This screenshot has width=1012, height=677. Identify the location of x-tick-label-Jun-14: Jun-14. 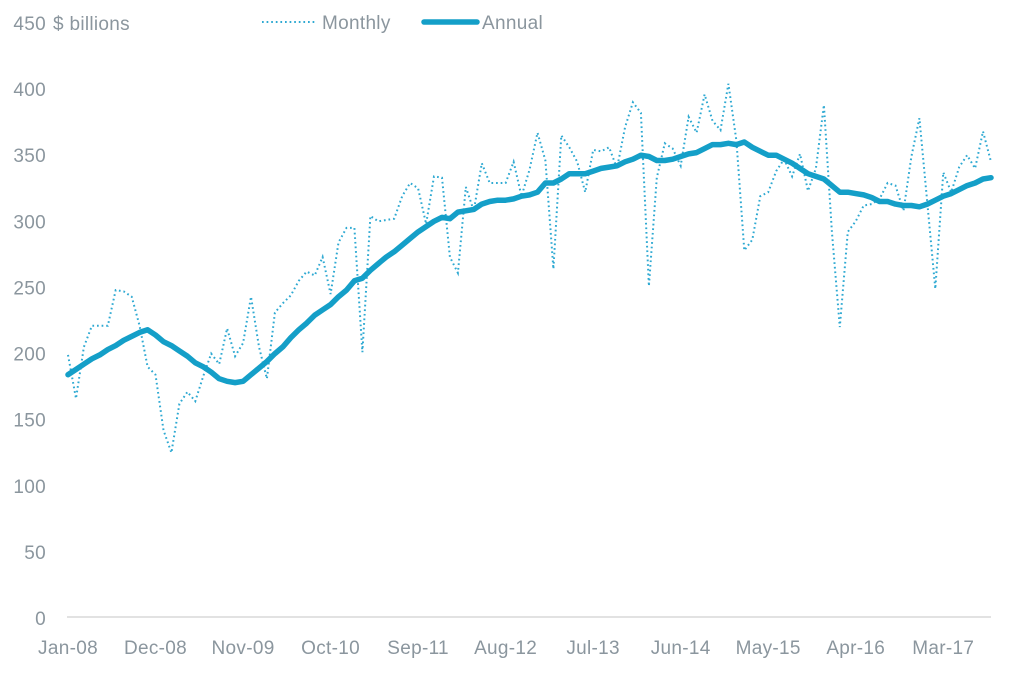
(681, 648).